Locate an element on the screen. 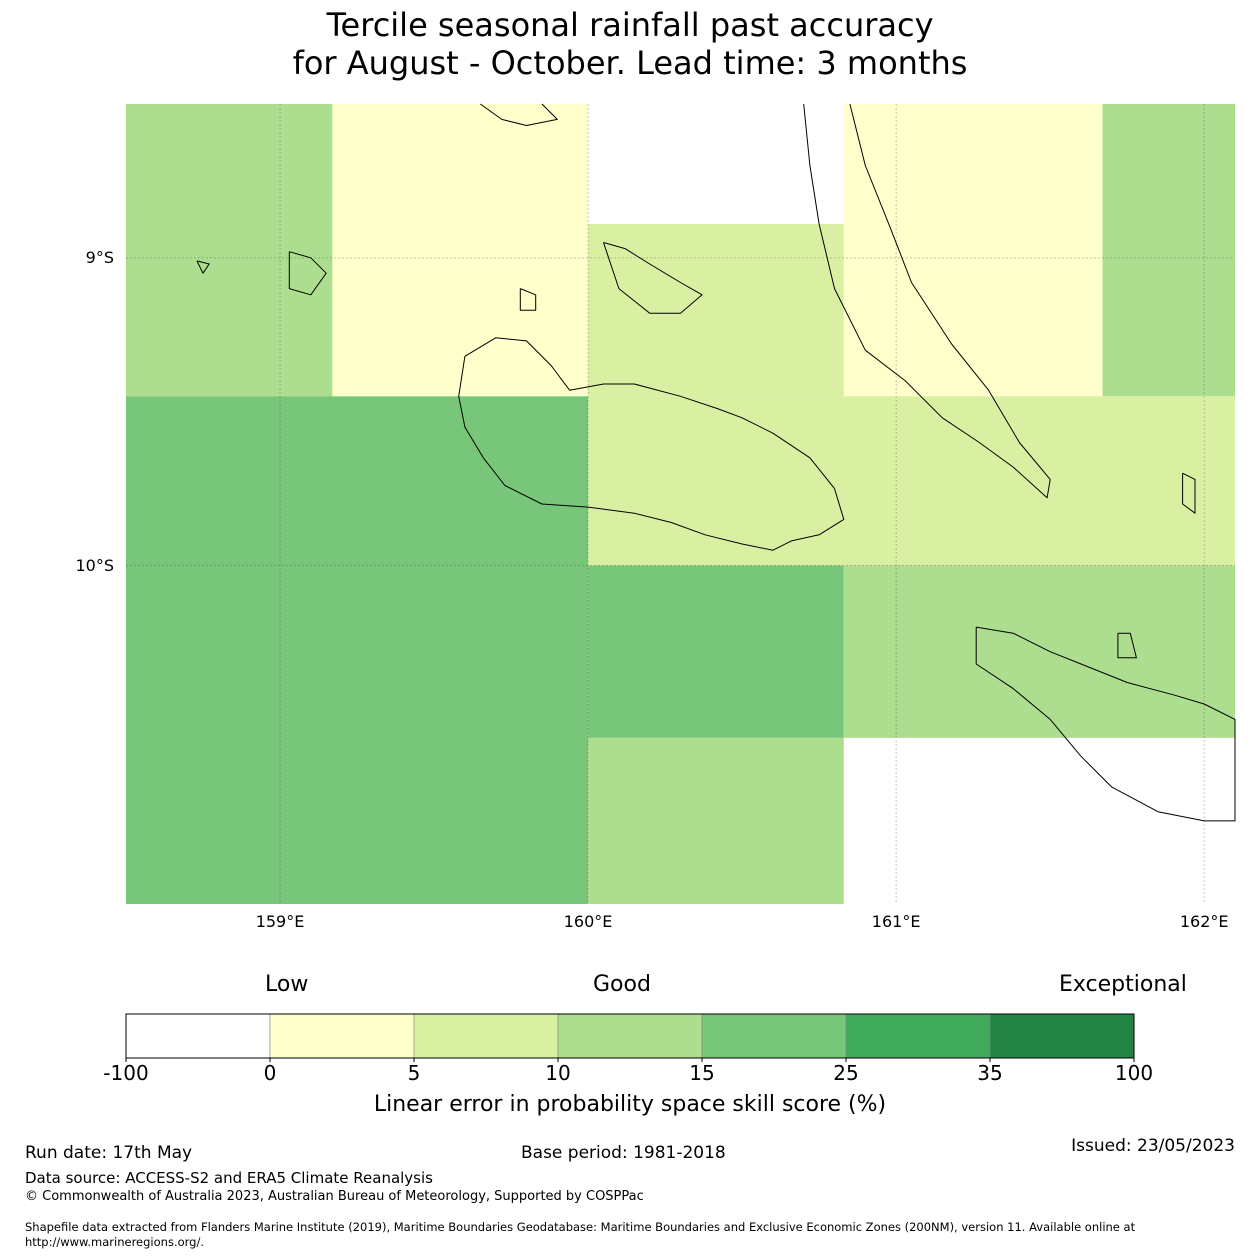 This screenshot has width=1260, height=1260. coastline-makira is located at coordinates (1105, 724).